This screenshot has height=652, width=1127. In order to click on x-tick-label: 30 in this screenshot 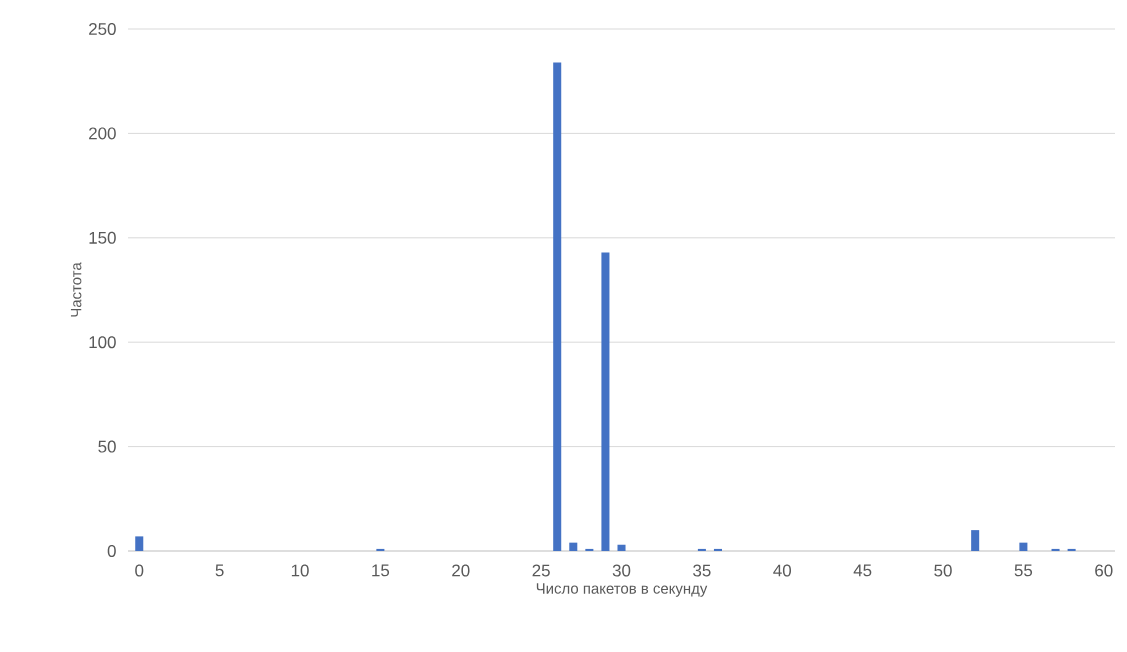, I will do `click(621, 570)`.